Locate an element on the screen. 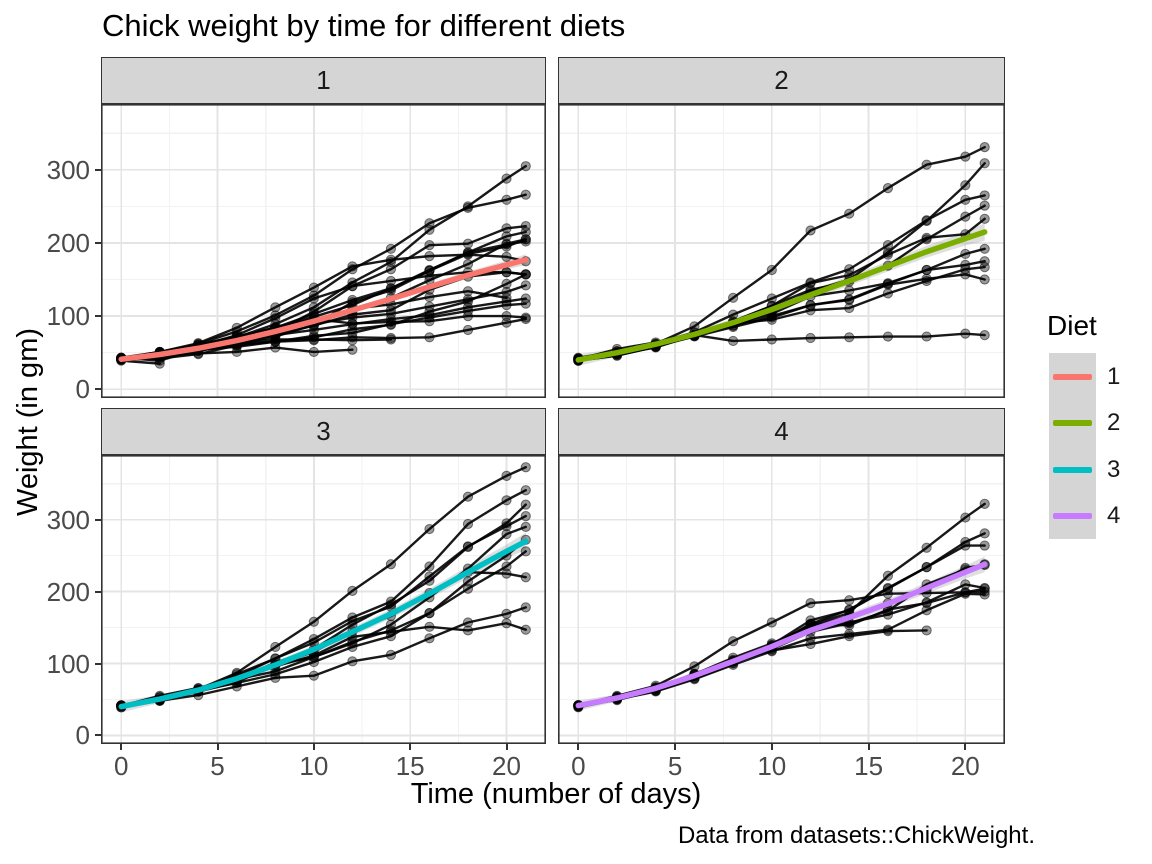 This screenshot has width=1152, height=864. facet-strip-label: 4 is located at coordinates (781, 431).